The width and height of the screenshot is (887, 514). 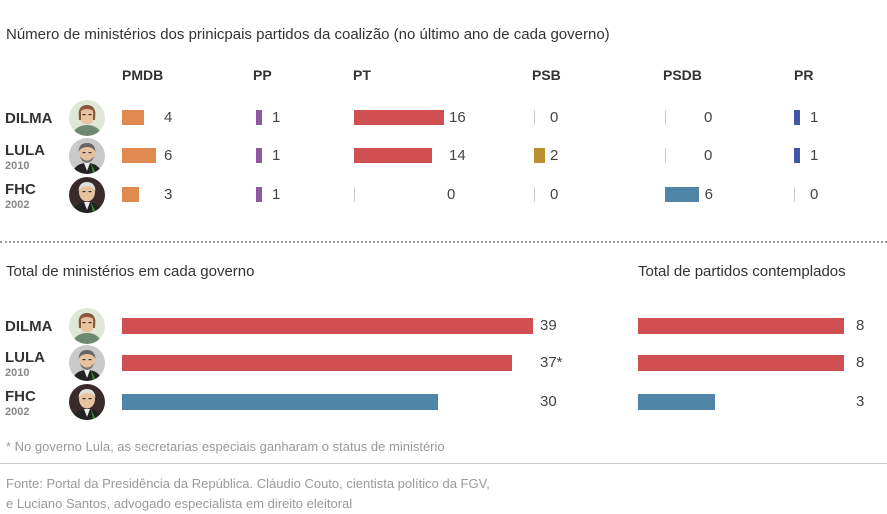 I want to click on coalition-dilma-portrait, so click(x=87, y=118).